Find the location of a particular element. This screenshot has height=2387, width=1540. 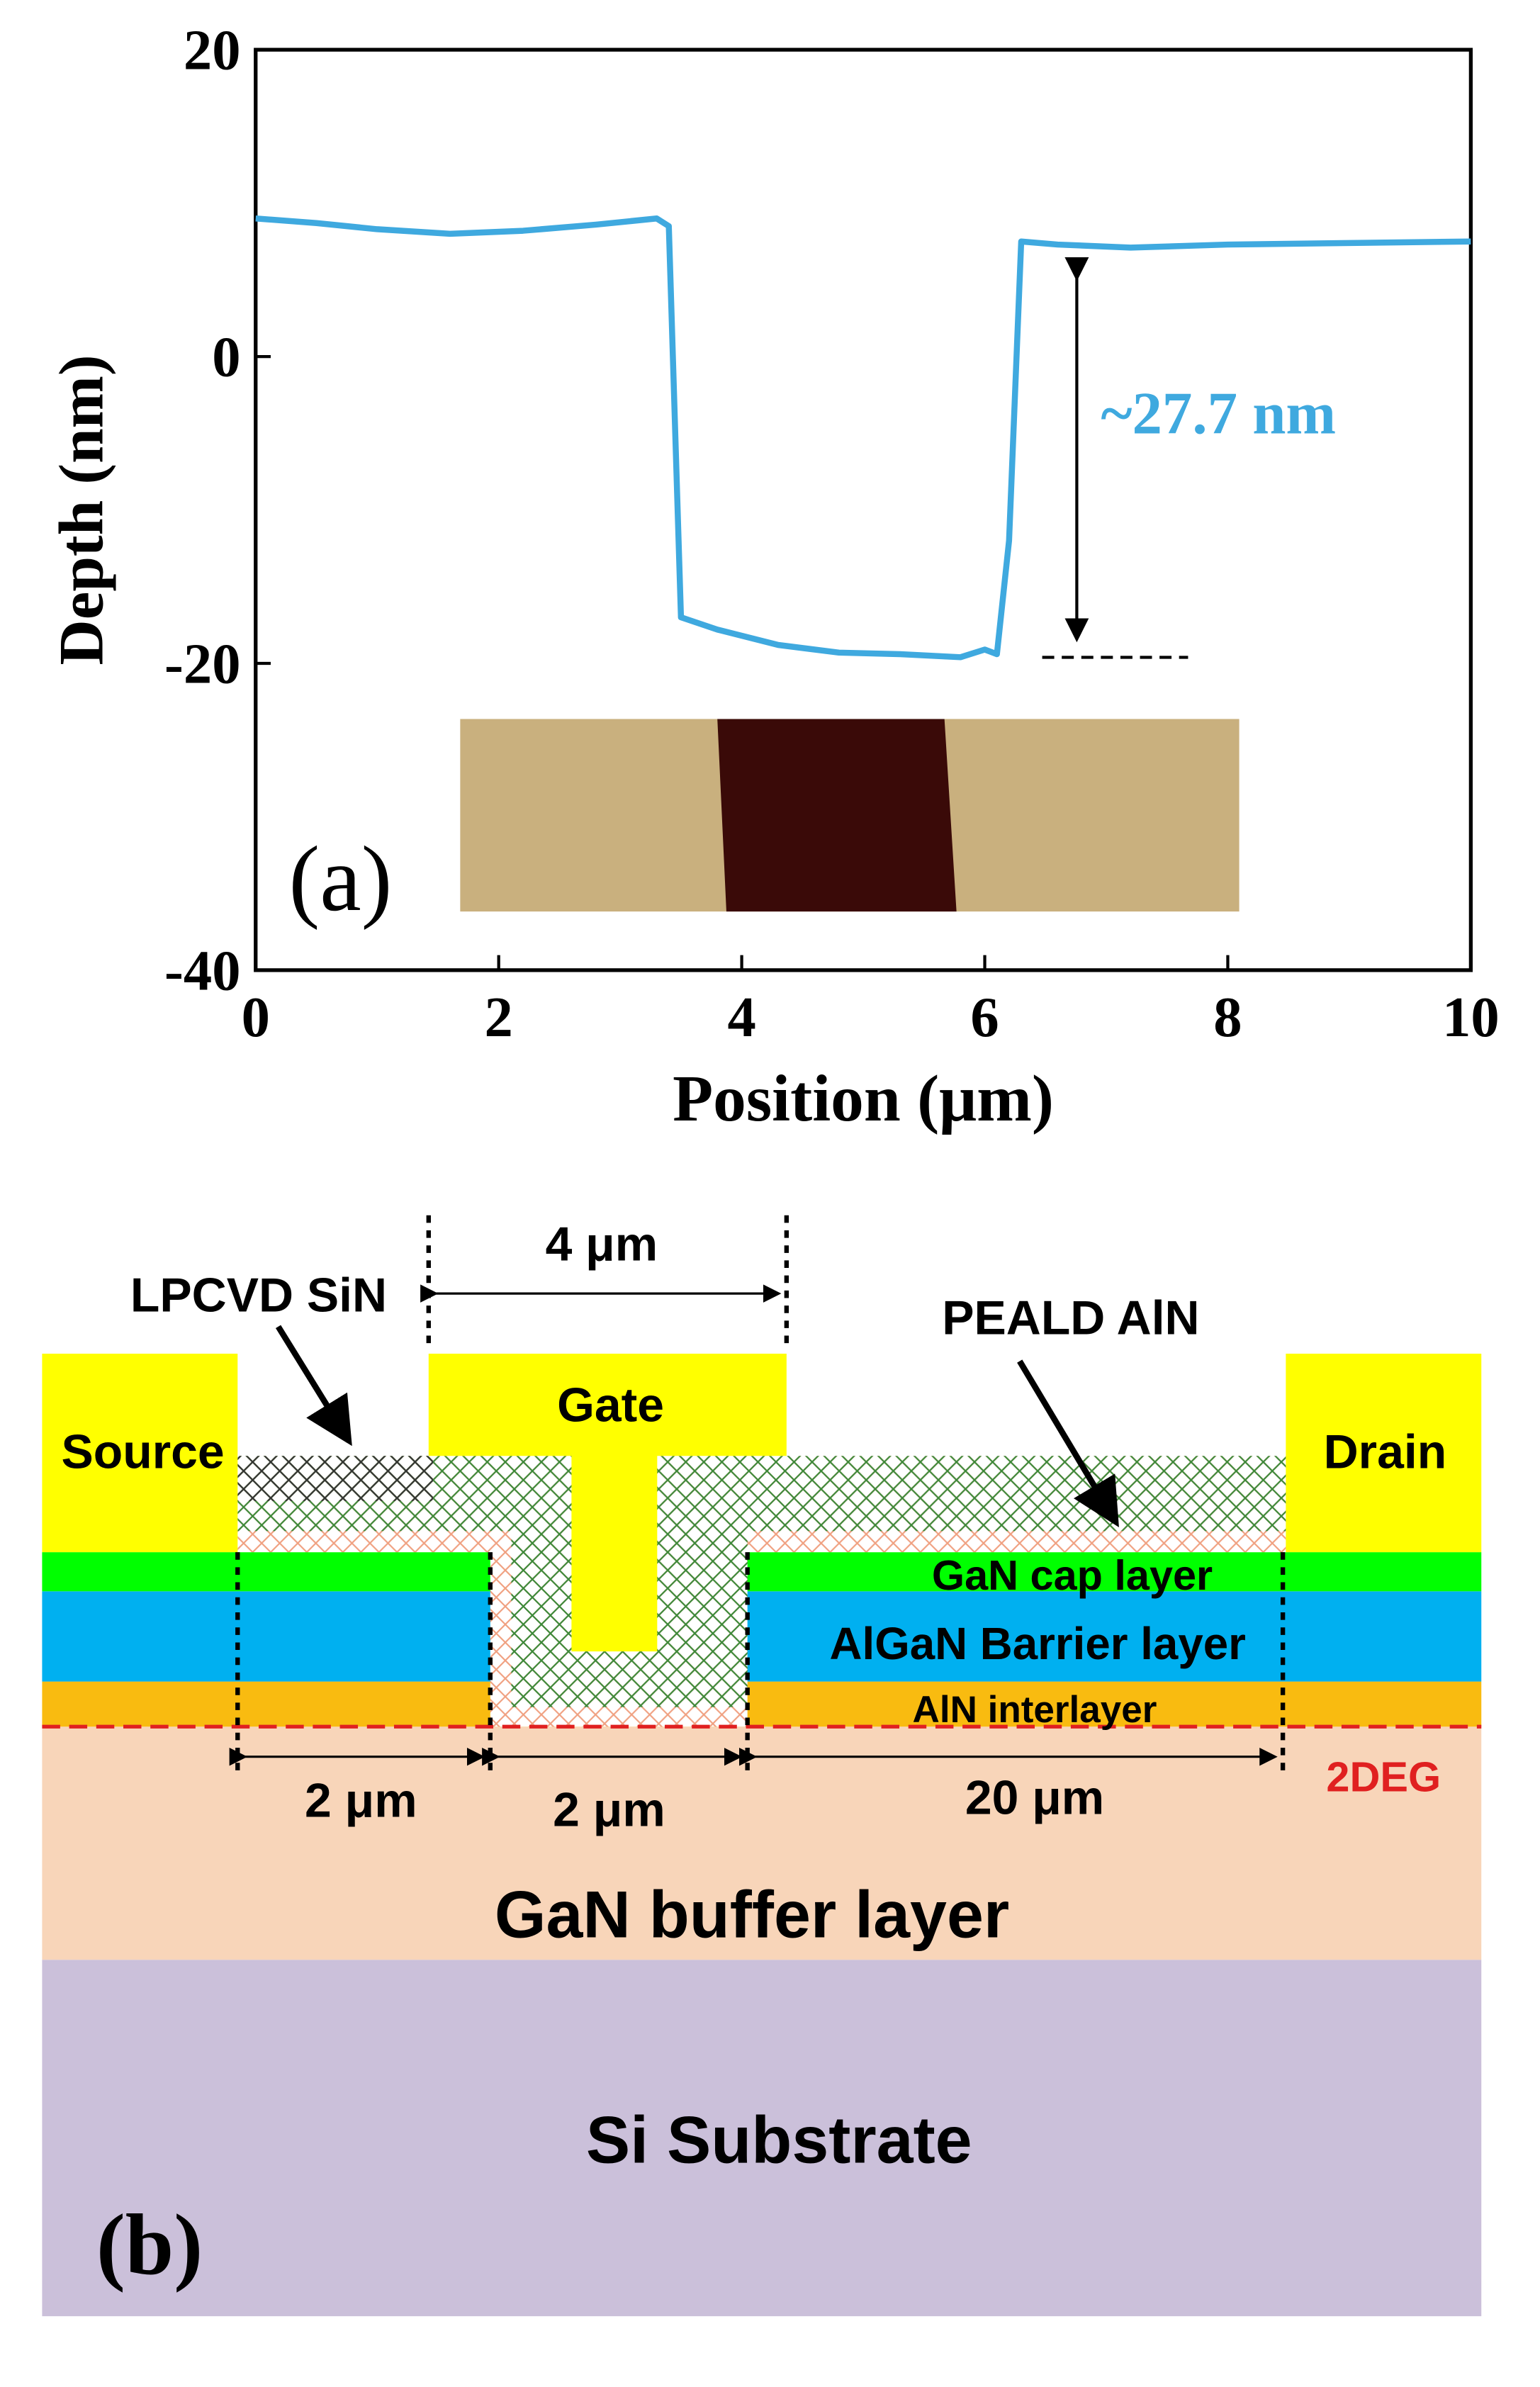

sin-layer is located at coordinates (762, 1582).